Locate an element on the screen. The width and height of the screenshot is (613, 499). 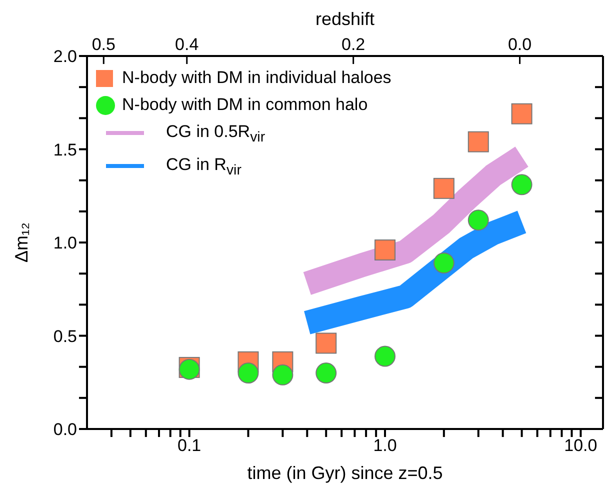
x-tick-label: 0.1 is located at coordinates (190, 446).